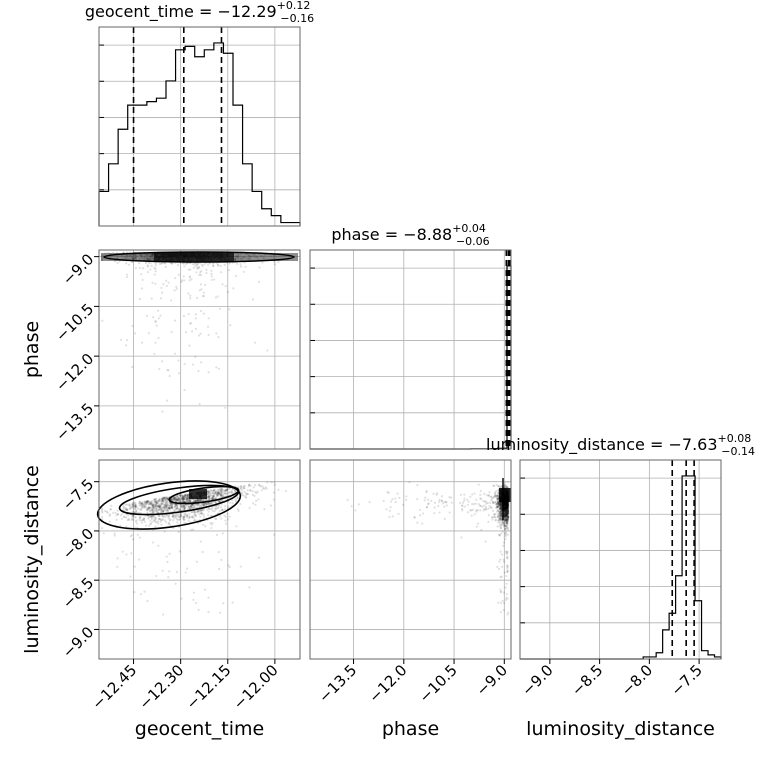 Image resolution: width=760 pixels, height=760 pixels. What do you see at coordinates (74, 422) in the screenshot?
I see `y-tick-label: −13.5` at bounding box center [74, 422].